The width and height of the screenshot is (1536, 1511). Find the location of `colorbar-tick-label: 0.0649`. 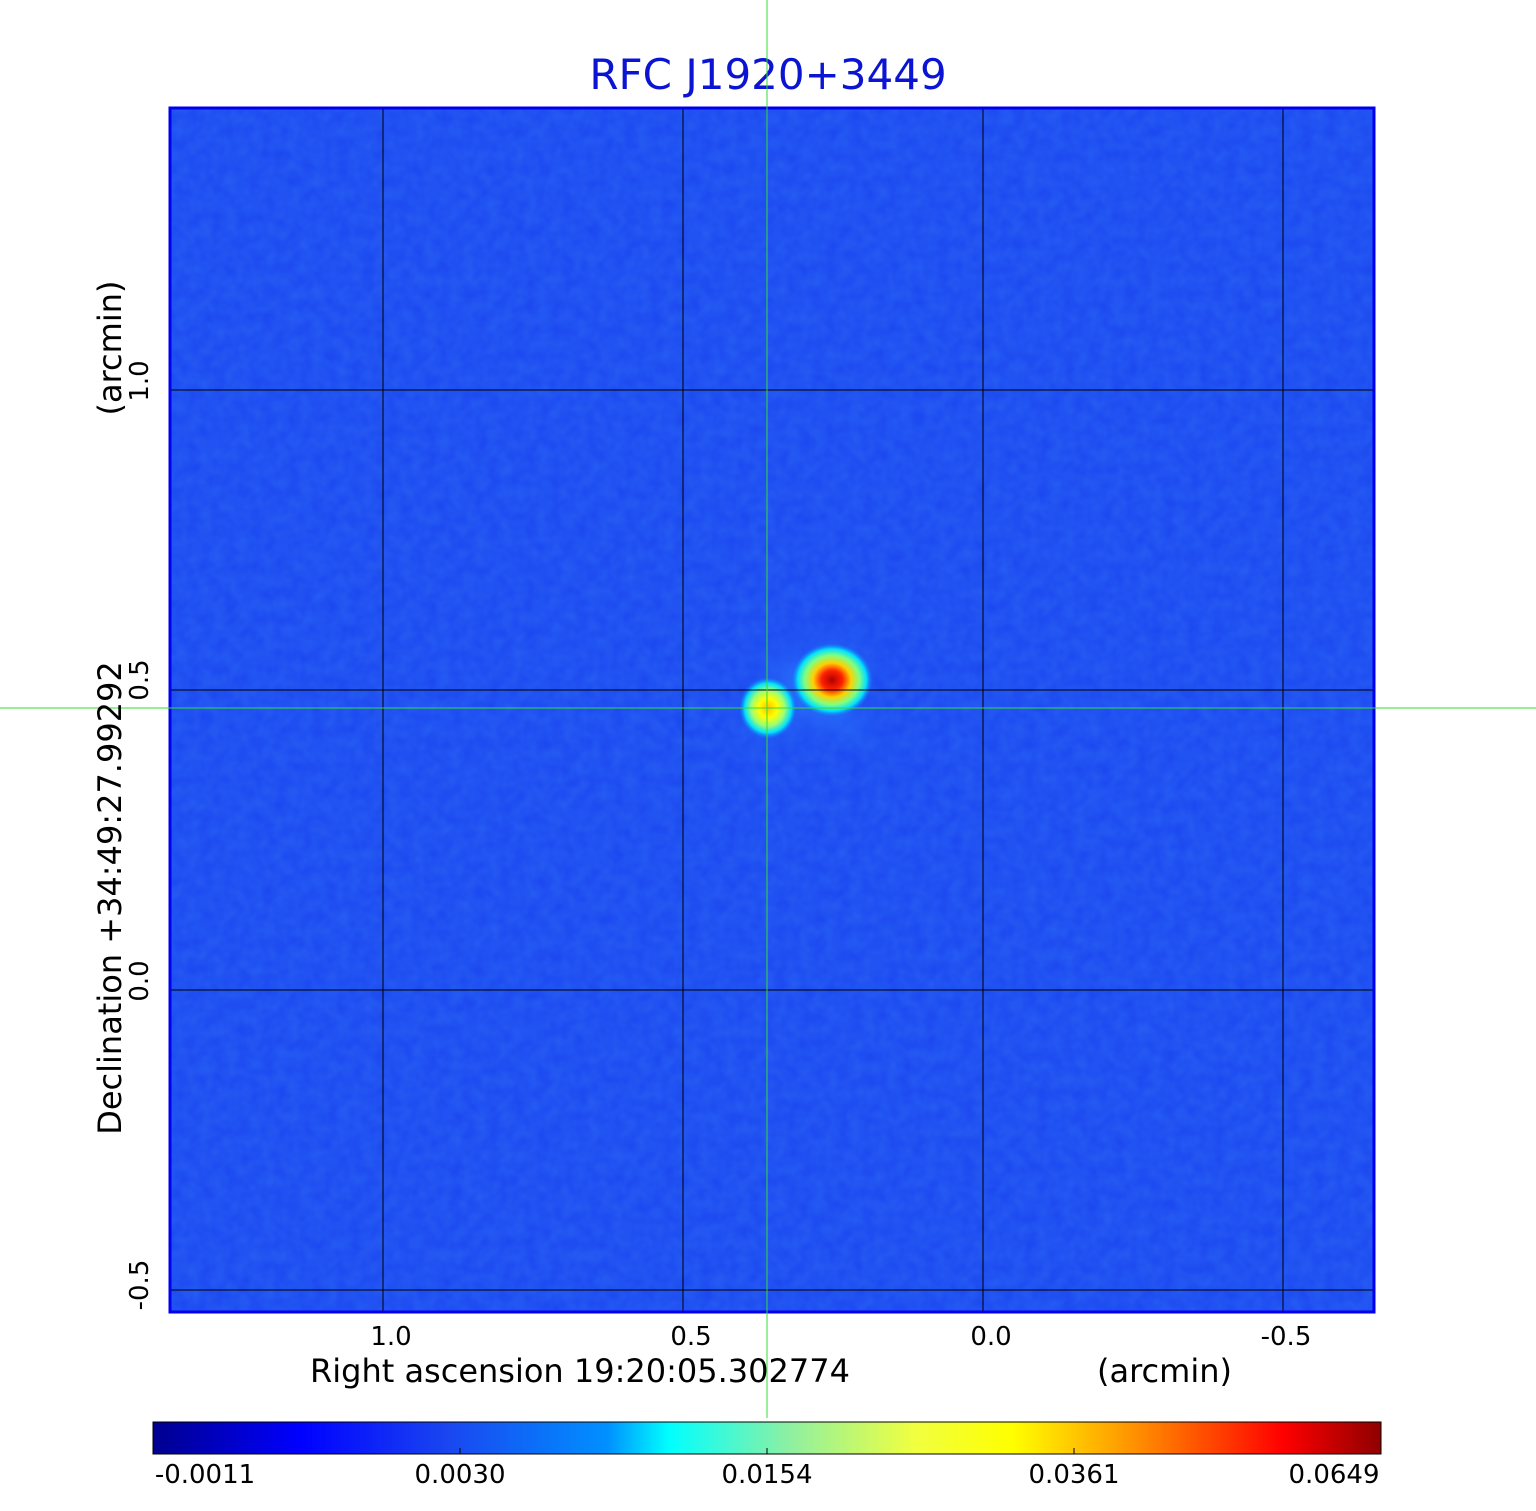

colorbar-tick-label: 0.0649 is located at coordinates (1334, 1475).